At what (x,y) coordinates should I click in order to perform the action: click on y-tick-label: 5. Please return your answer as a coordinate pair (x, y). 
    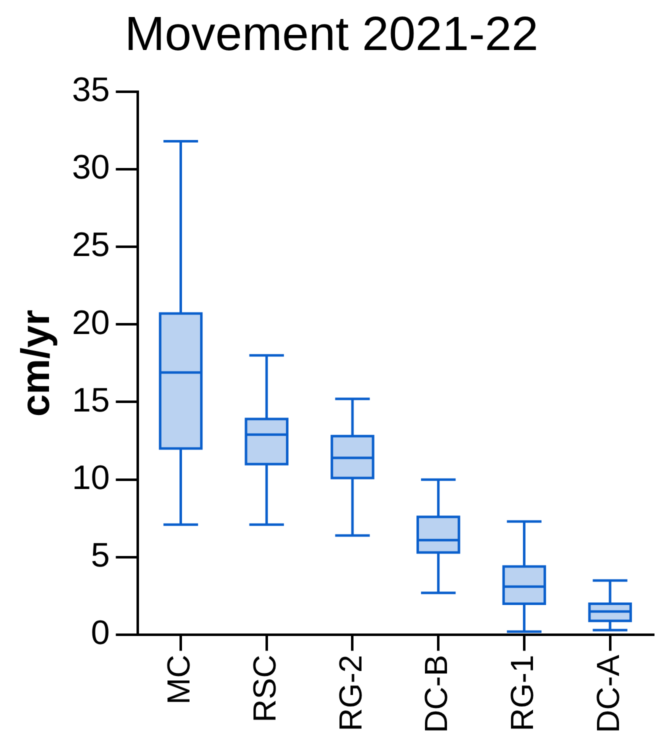
    Looking at the image, I should click on (100, 555).